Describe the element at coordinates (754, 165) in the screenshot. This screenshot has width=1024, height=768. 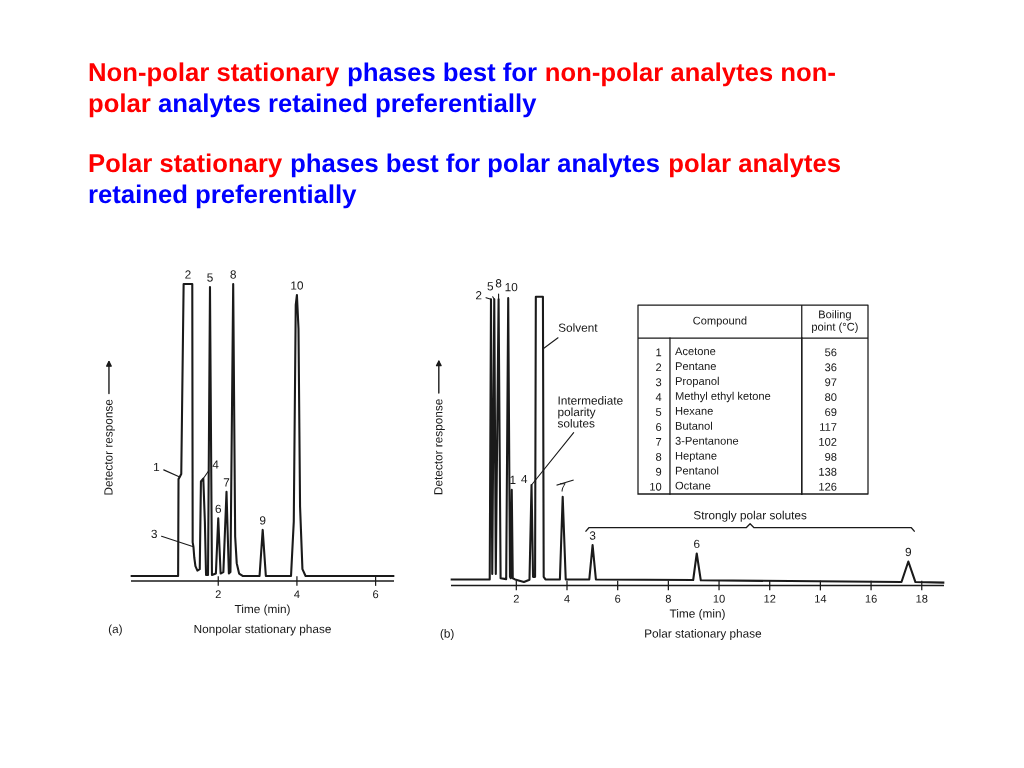
I see `text: polar analytes` at that location.